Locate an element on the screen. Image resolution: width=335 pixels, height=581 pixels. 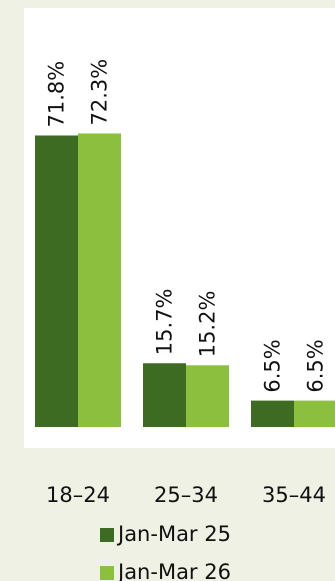
x-axis-tick-labels: 18–24 25–34 35–44 is located at coordinates (186, 495).